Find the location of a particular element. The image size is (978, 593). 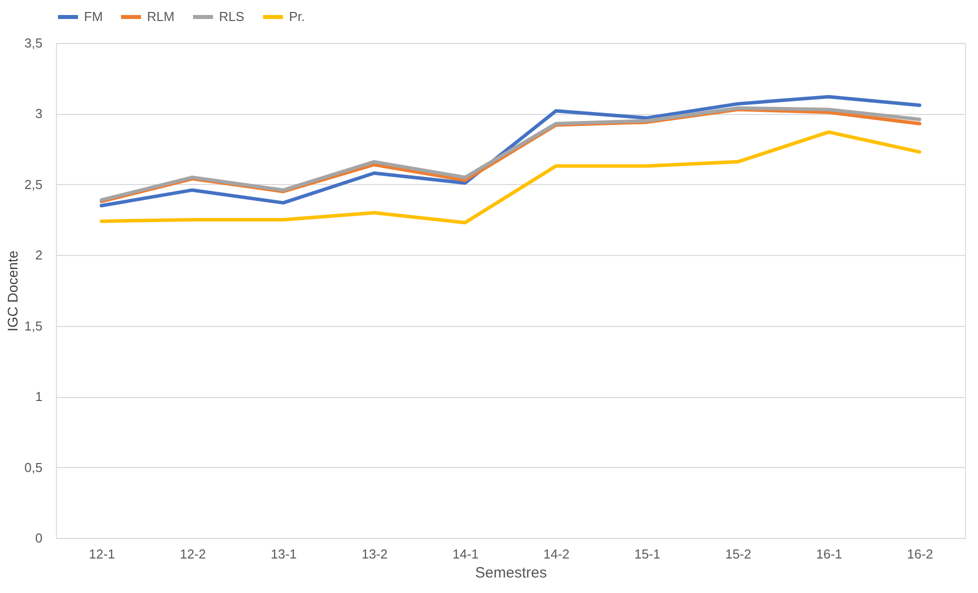

x-tick-label: 14-2 is located at coordinates (556, 554).